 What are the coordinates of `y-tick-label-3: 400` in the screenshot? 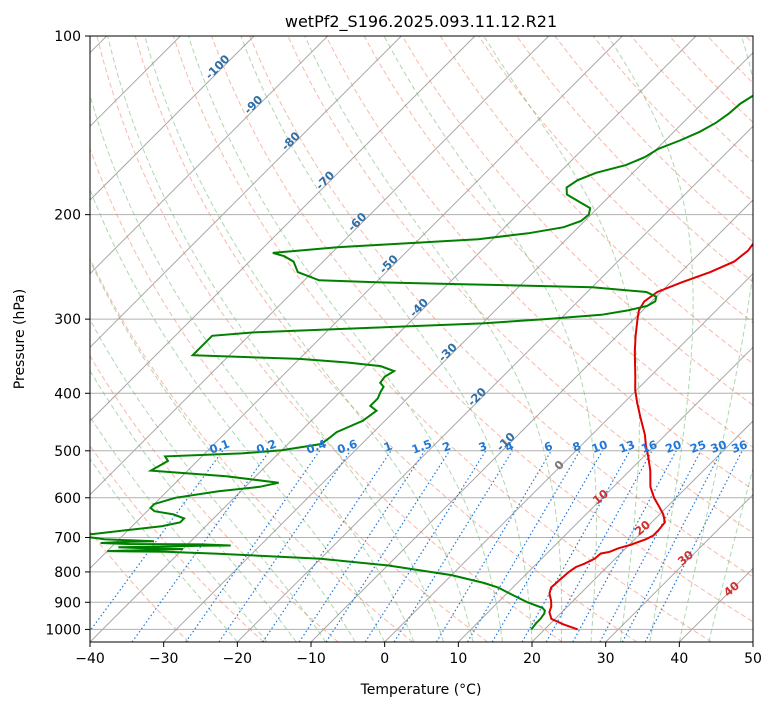 It's located at (67, 394).